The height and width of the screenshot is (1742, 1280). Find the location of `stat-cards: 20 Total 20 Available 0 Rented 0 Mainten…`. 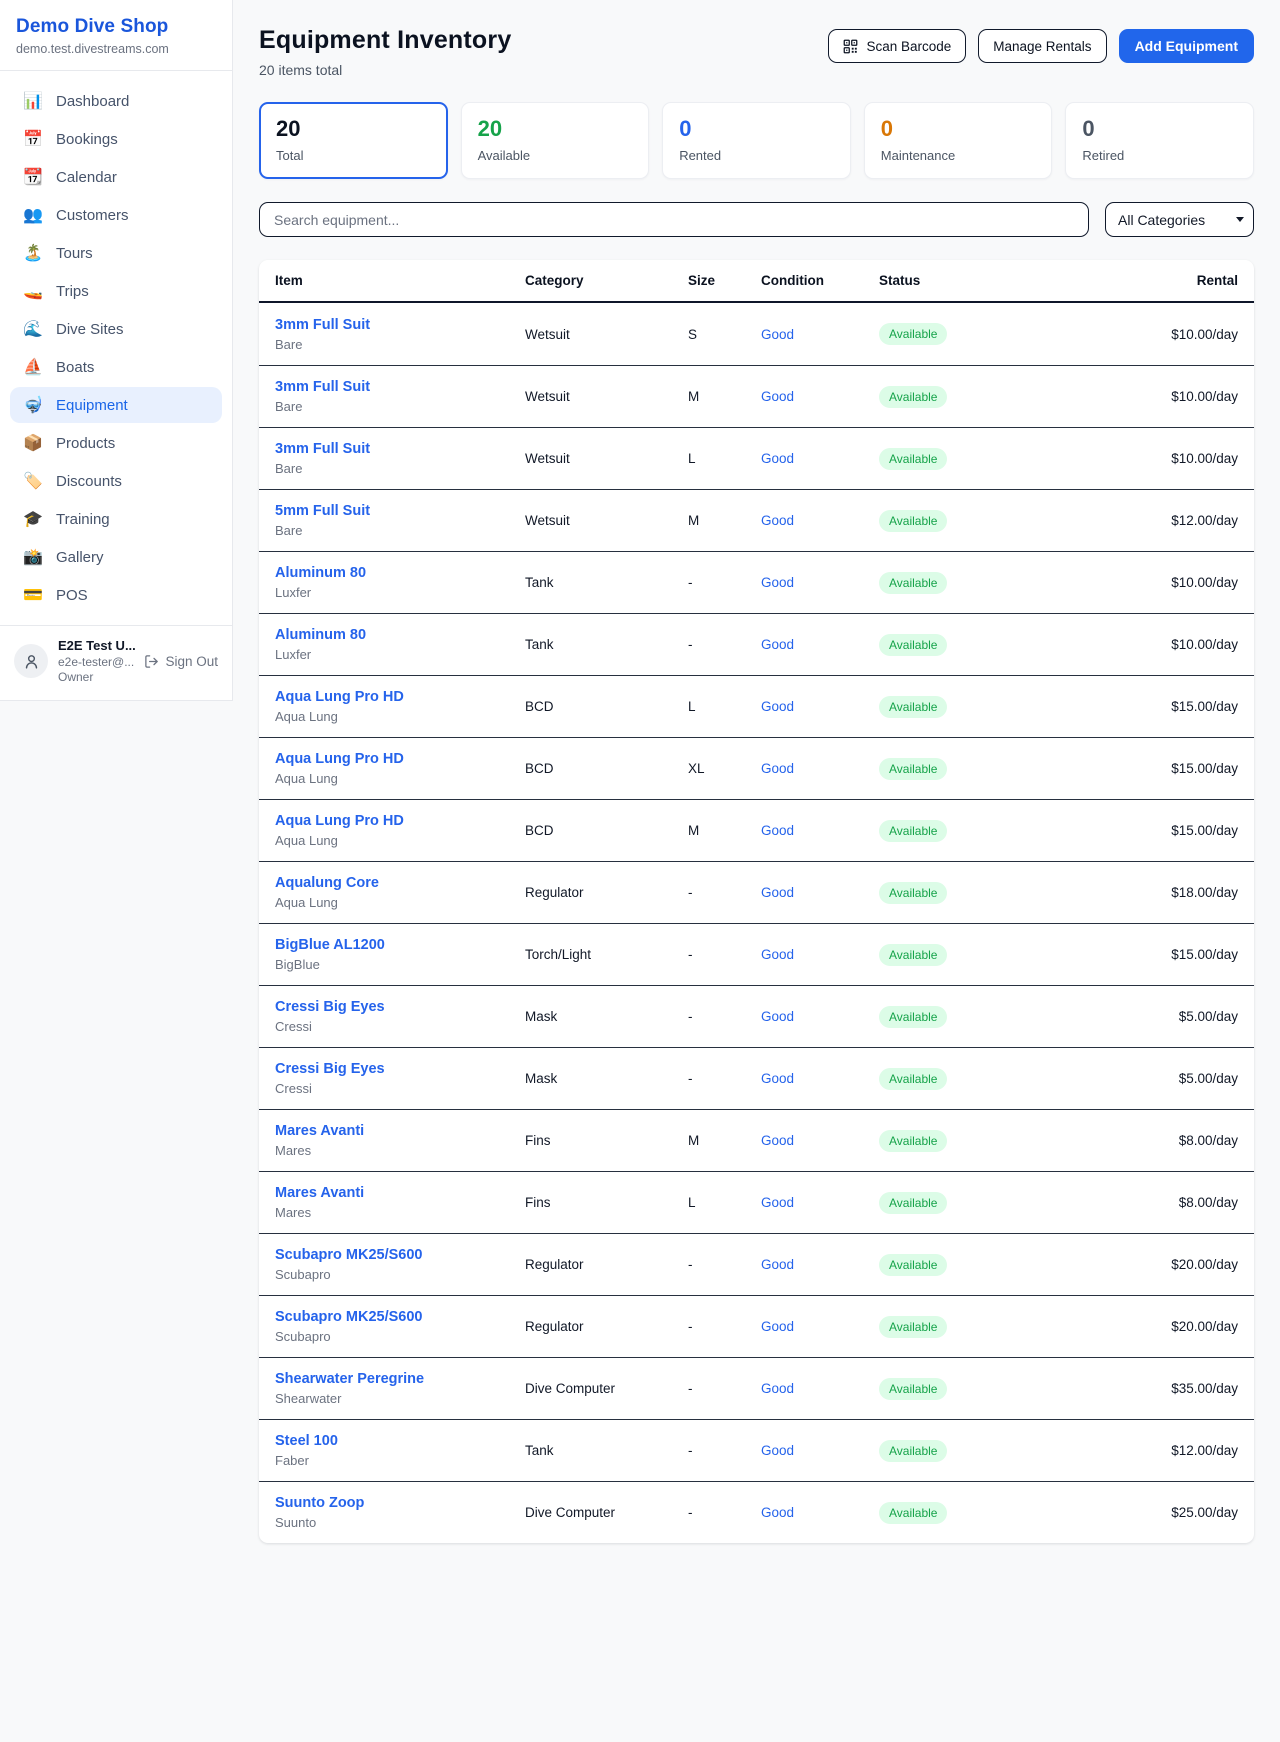

stat-cards: 20 Total 20 Available 0 Rented 0 Mainten… is located at coordinates (756, 140).